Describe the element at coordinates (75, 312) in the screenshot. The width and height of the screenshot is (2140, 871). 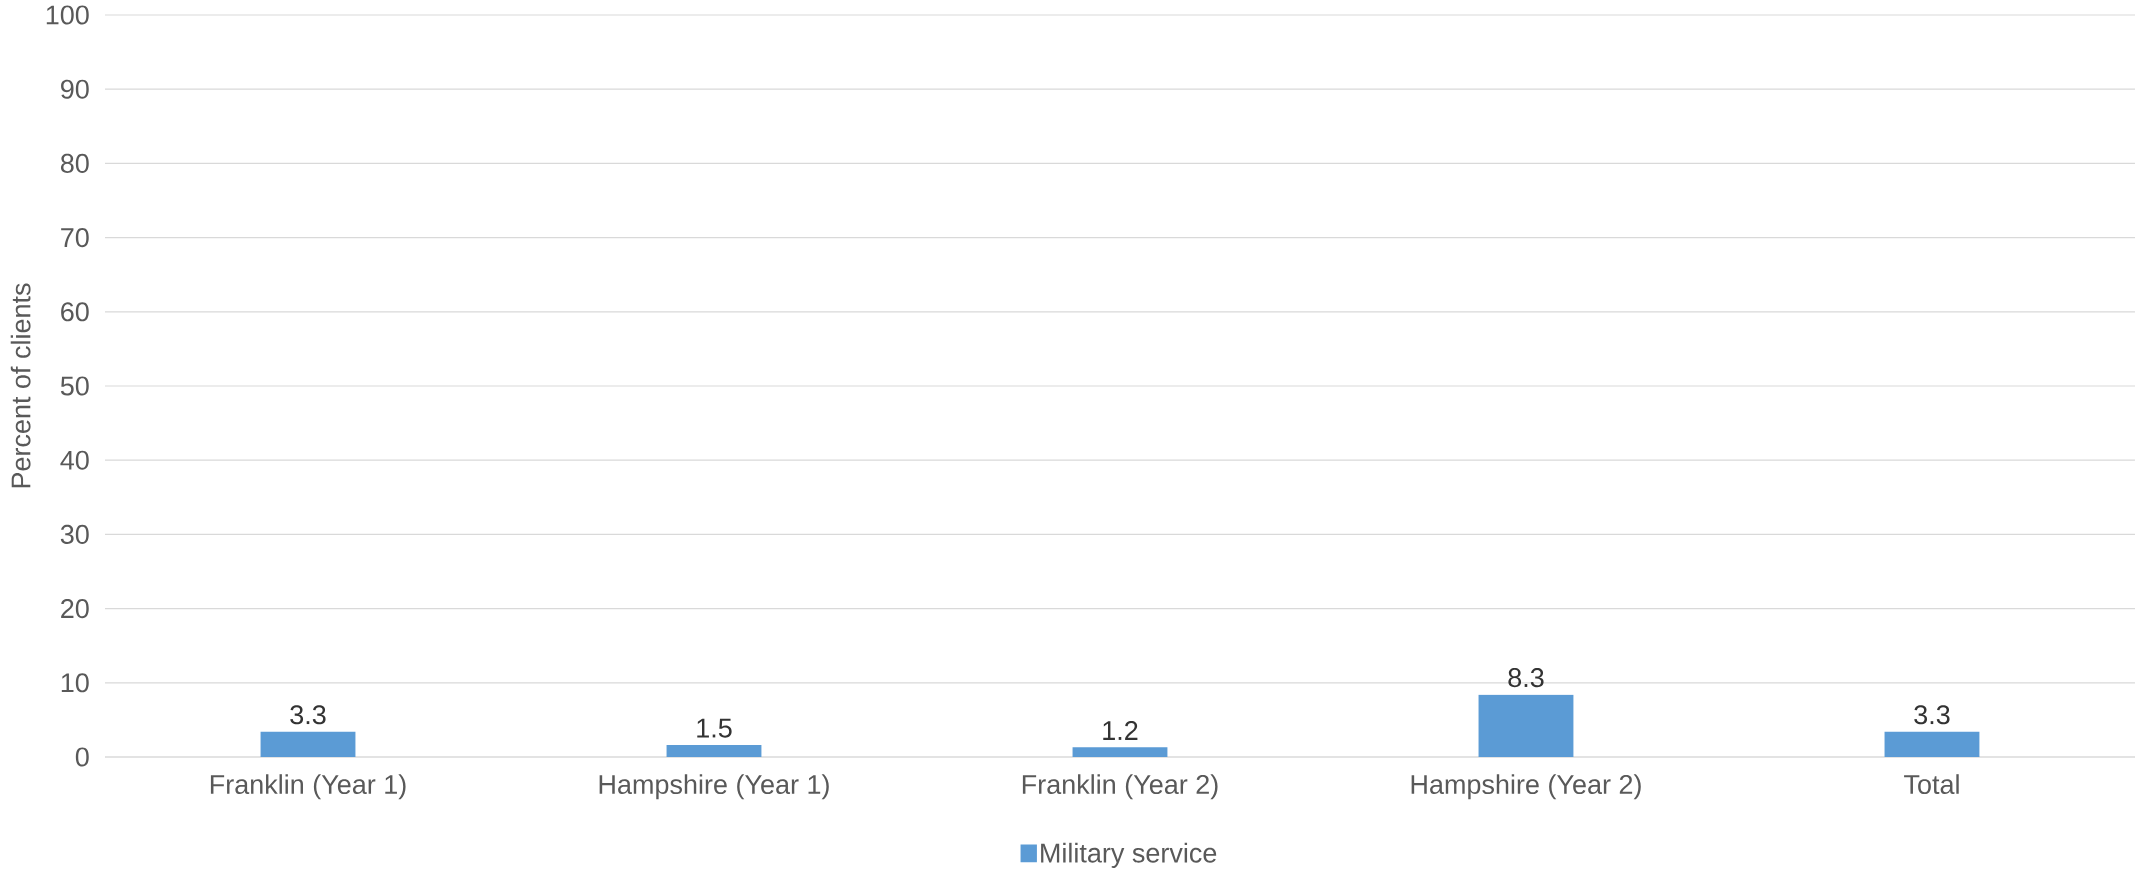
I see `y-tick-label: 60` at that location.